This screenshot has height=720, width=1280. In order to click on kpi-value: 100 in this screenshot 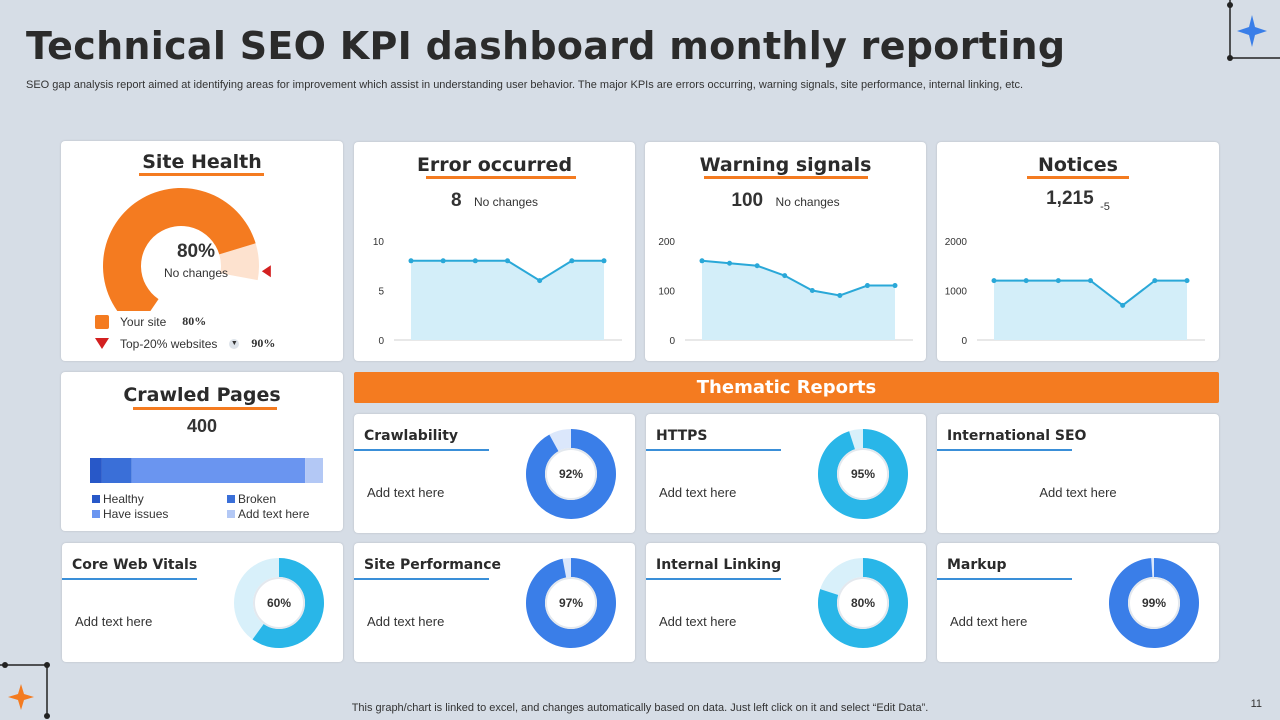, I will do `click(747, 200)`.